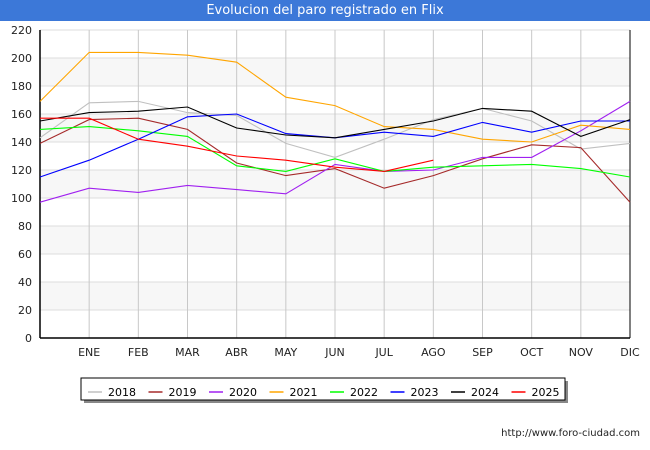 The image size is (650, 450). I want to click on x-tick-label: ABR, so click(236, 352).